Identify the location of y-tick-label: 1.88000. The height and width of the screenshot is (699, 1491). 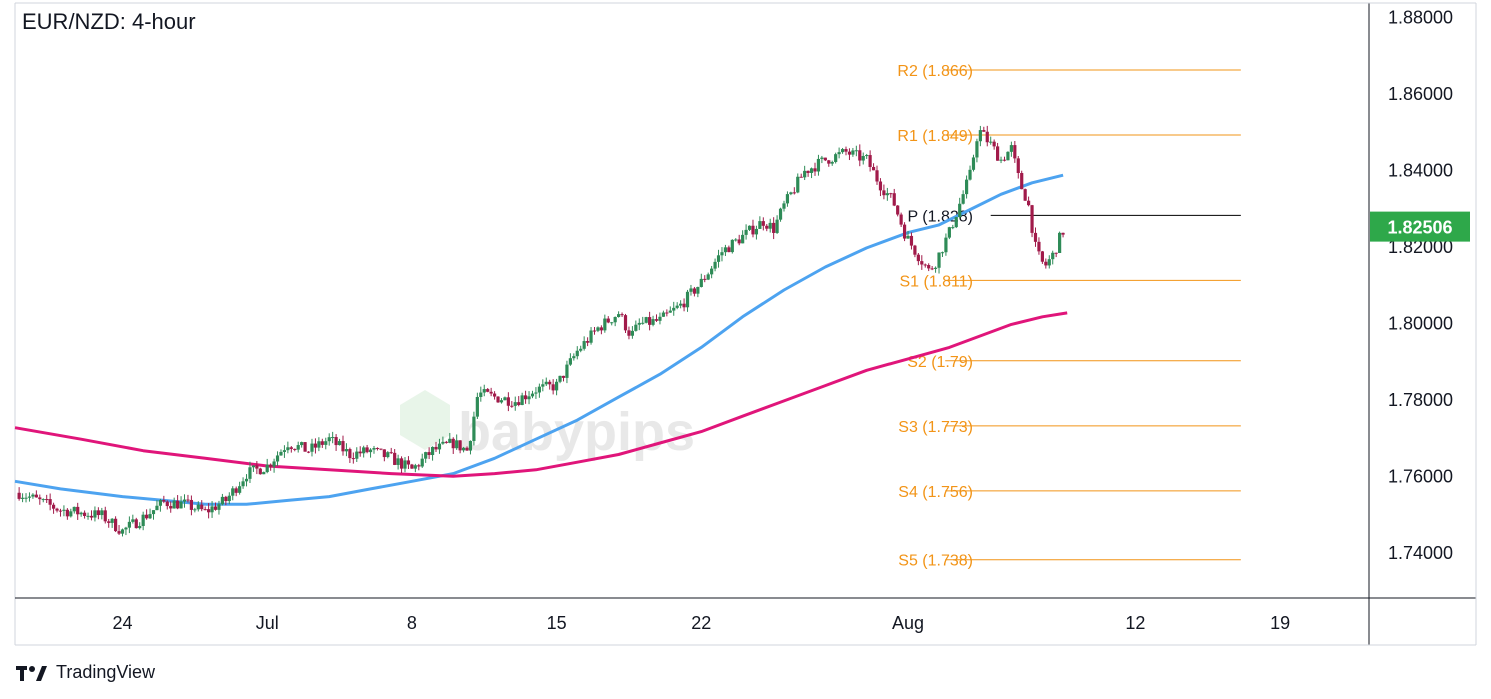
(1420, 17).